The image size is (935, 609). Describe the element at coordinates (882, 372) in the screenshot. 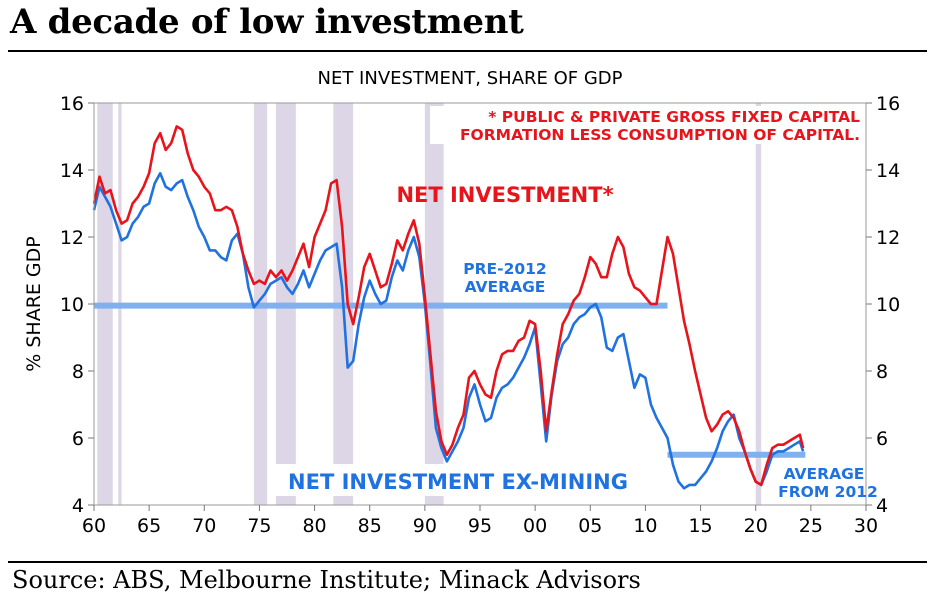

I see `y-tick-label-right-2: 8` at that location.